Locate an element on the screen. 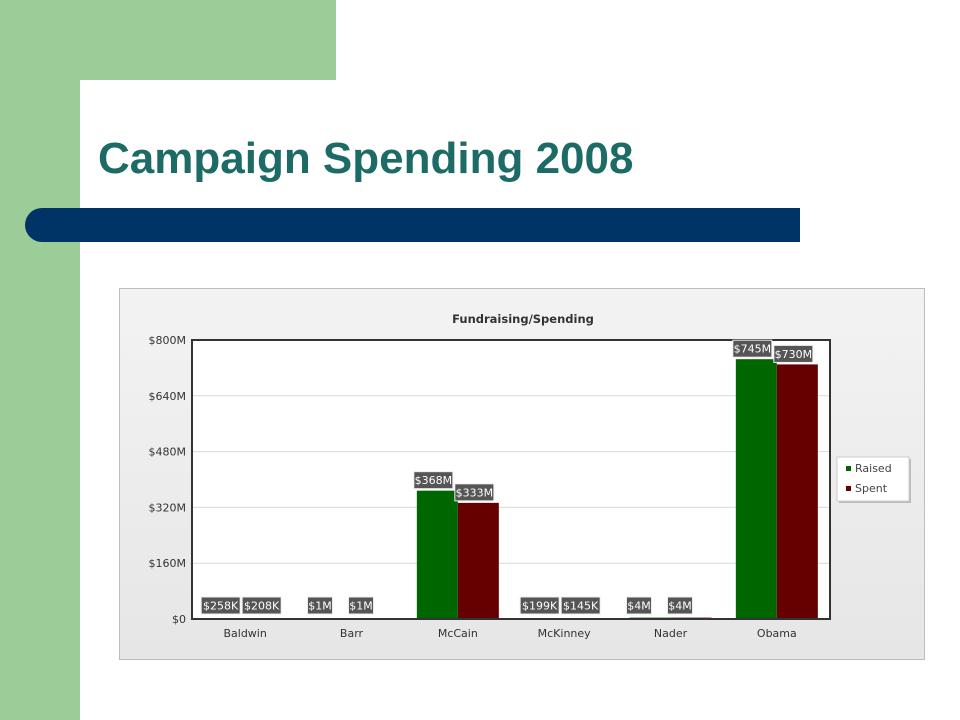 The image size is (960, 720). x-tick-label: Obama is located at coordinates (777, 633).